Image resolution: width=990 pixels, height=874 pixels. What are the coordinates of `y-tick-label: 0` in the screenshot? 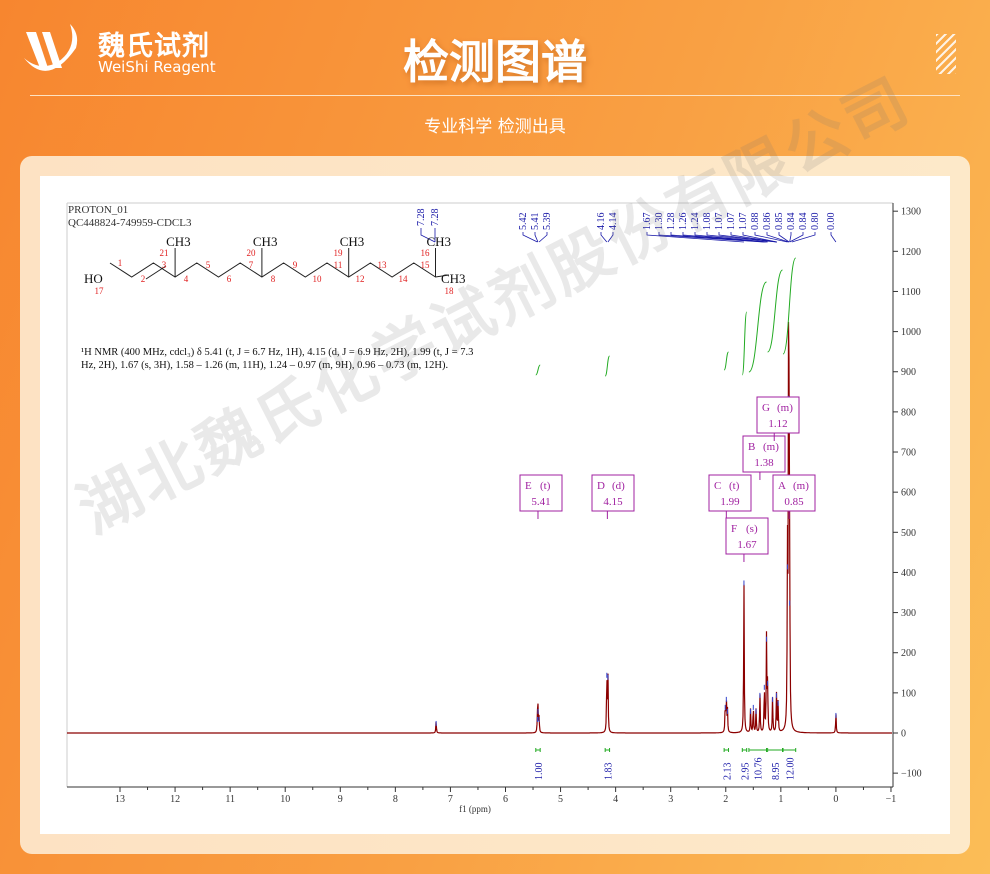 It's located at (903, 734).